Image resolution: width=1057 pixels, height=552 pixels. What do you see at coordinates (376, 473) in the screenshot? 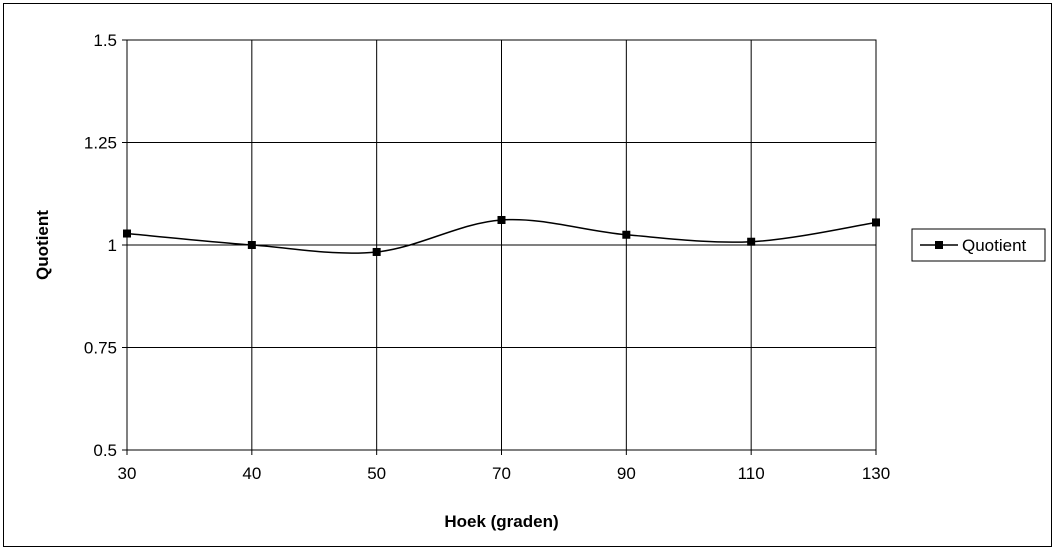
I see `x-tick-label: 50` at bounding box center [376, 473].